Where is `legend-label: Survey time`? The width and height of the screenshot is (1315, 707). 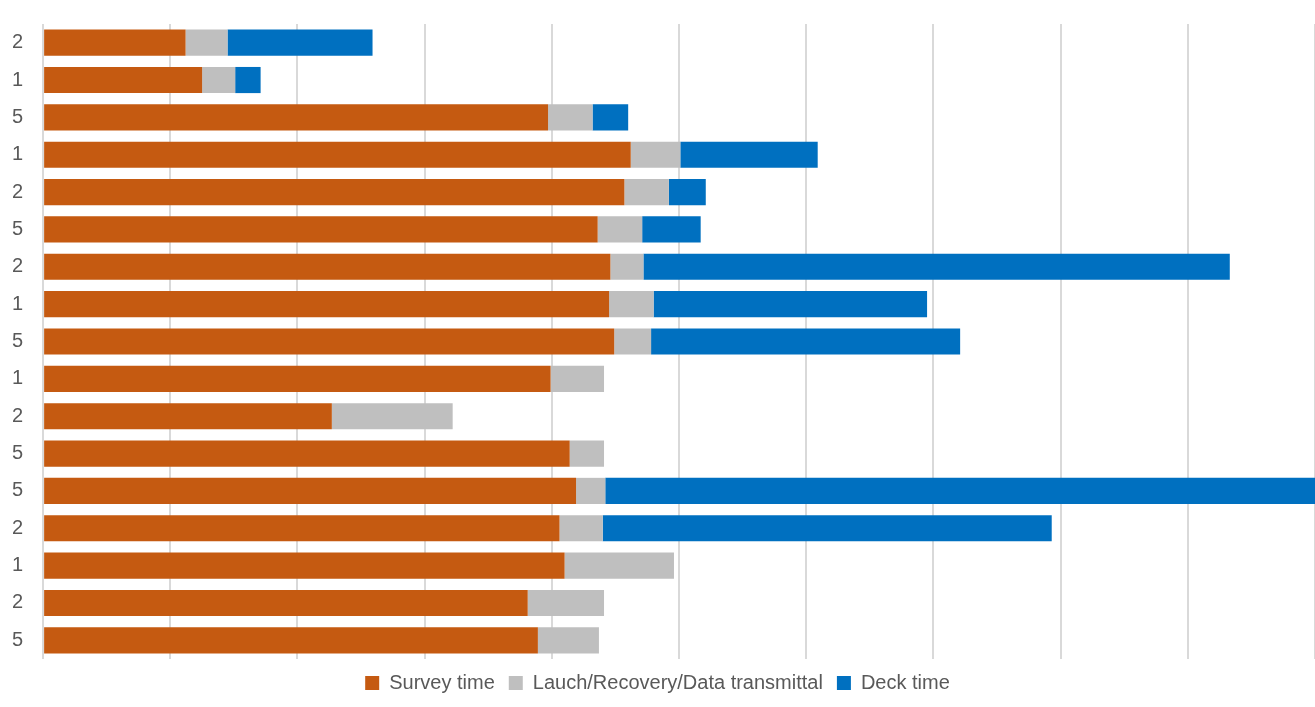
legend-label: Survey time is located at coordinates (442, 681).